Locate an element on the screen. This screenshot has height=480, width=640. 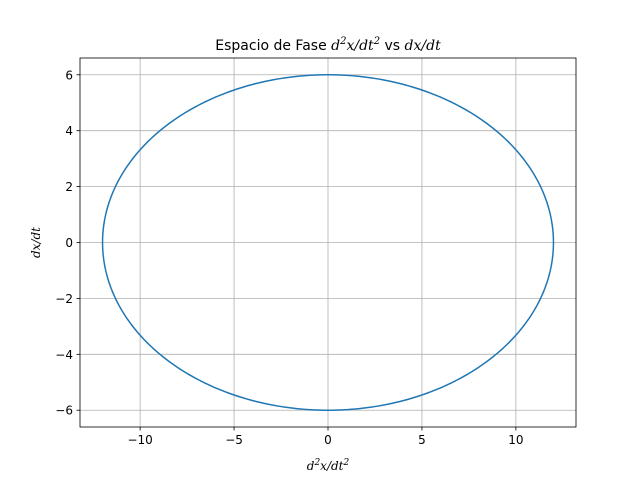
y-tick-label: 2 is located at coordinates (69, 187).